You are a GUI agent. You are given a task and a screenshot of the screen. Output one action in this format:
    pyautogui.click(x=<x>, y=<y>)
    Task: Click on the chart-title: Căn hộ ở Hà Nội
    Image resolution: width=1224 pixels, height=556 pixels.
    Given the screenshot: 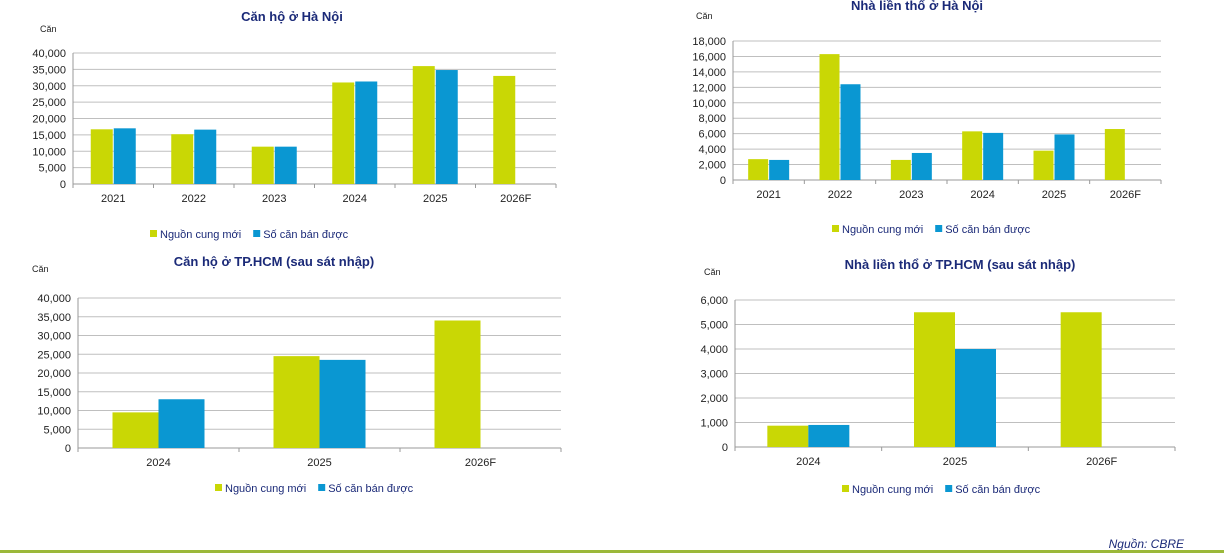 What is the action you would take?
    pyautogui.click(x=292, y=16)
    